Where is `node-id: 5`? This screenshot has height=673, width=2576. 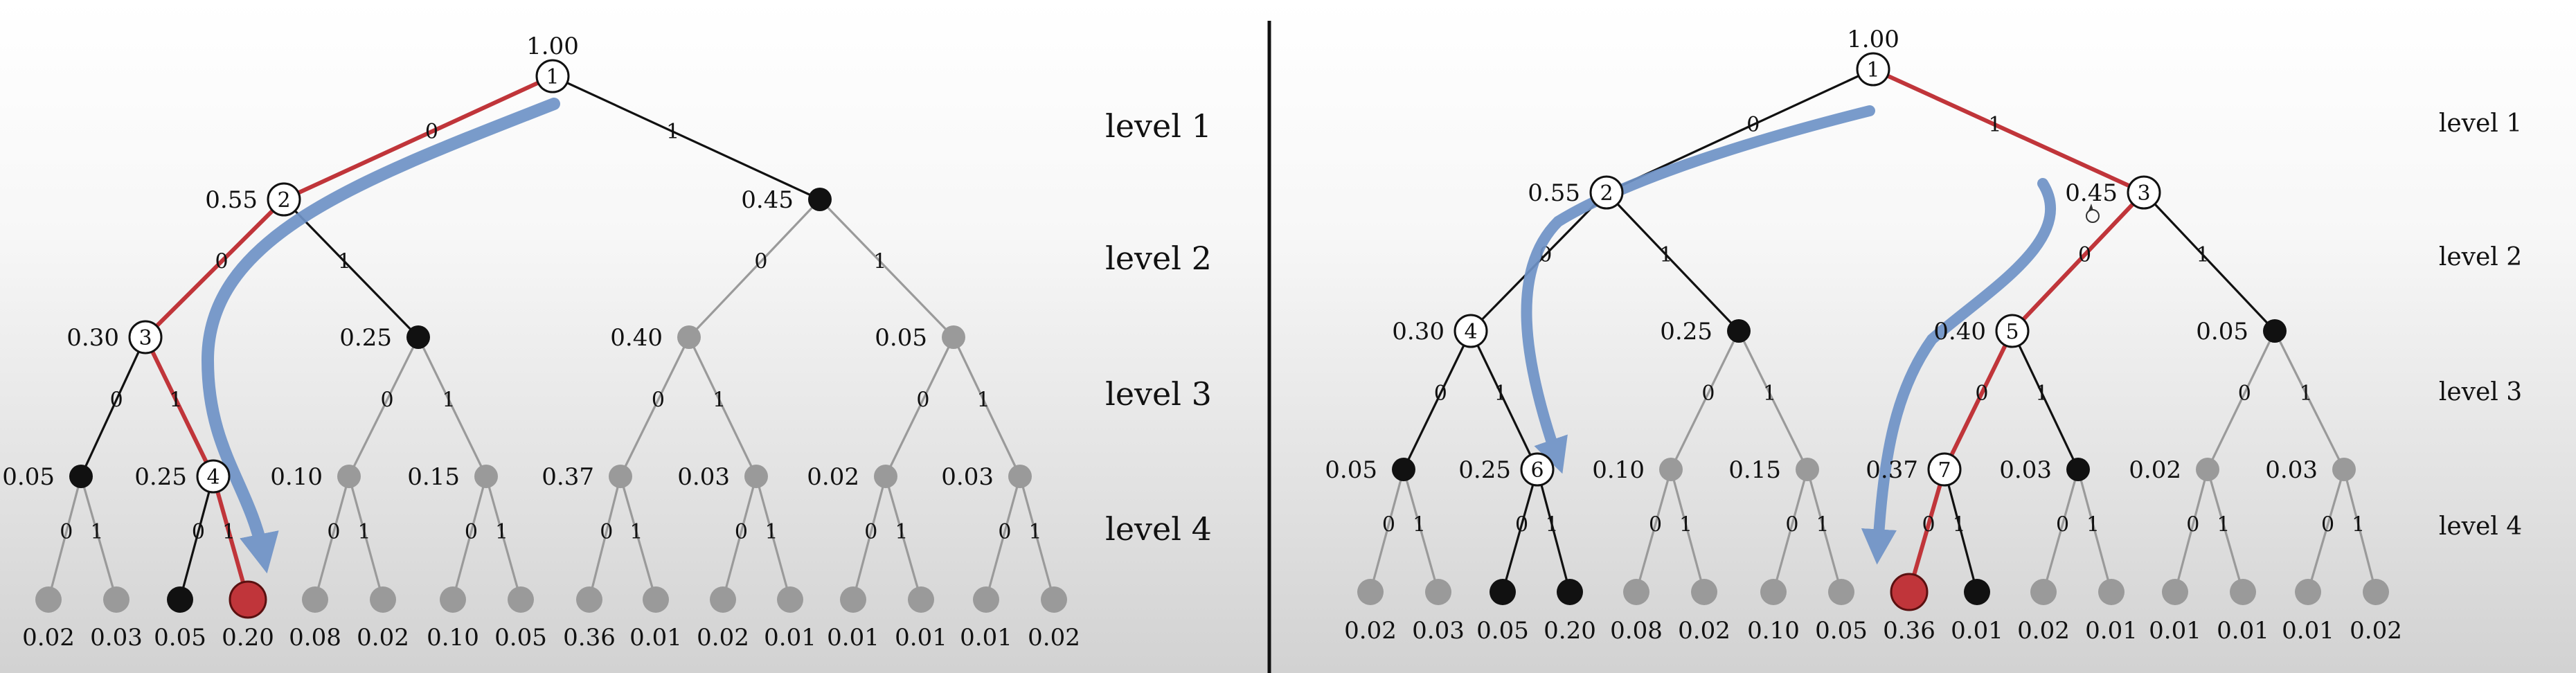 node-id: 5 is located at coordinates (2012, 332).